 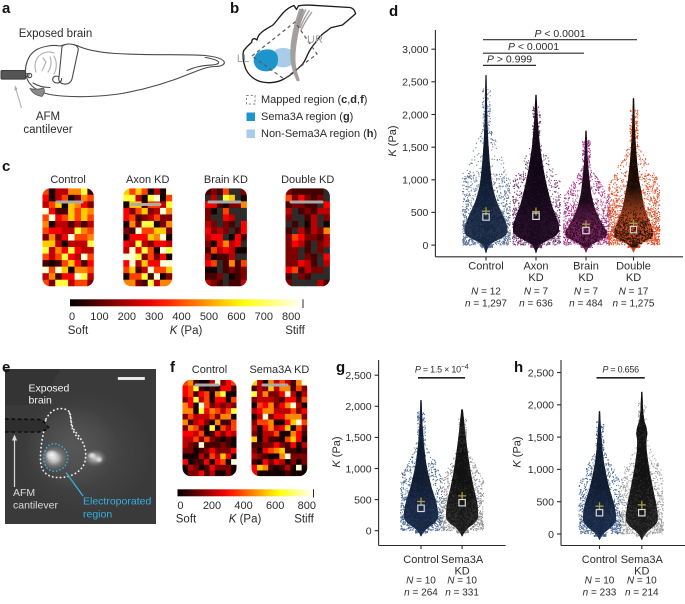 What do you see at coordinates (586, 267) in the screenshot?
I see `svg-text: Brain` at bounding box center [586, 267].